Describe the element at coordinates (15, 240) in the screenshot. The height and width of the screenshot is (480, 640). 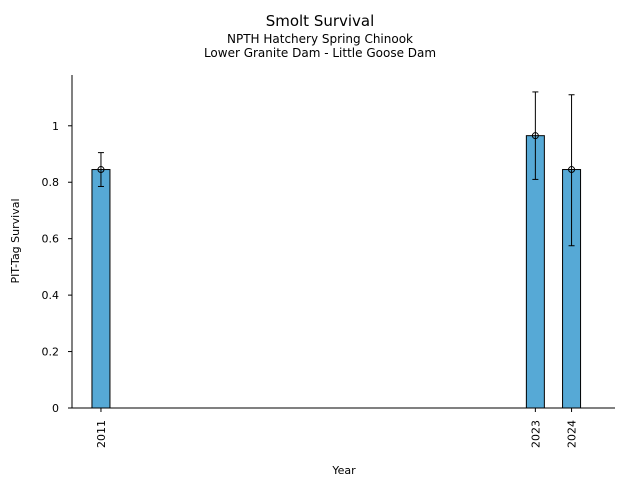
I see `y-axis-label: PIT-Tag Survival` at that location.